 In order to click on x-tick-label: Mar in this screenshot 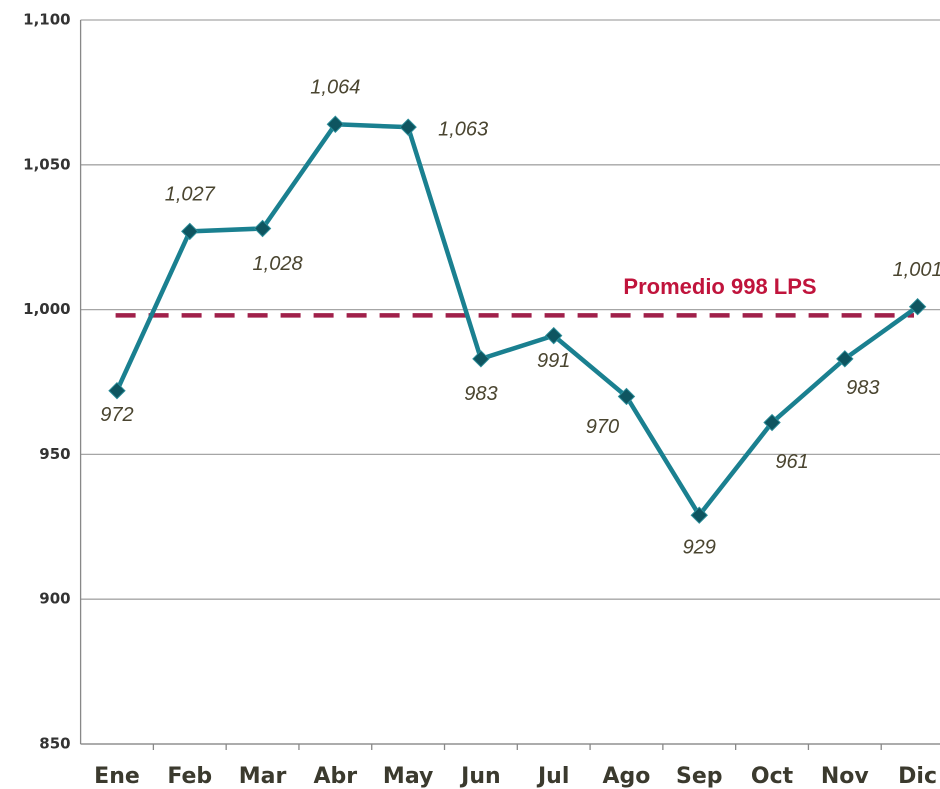, I will do `click(263, 776)`.